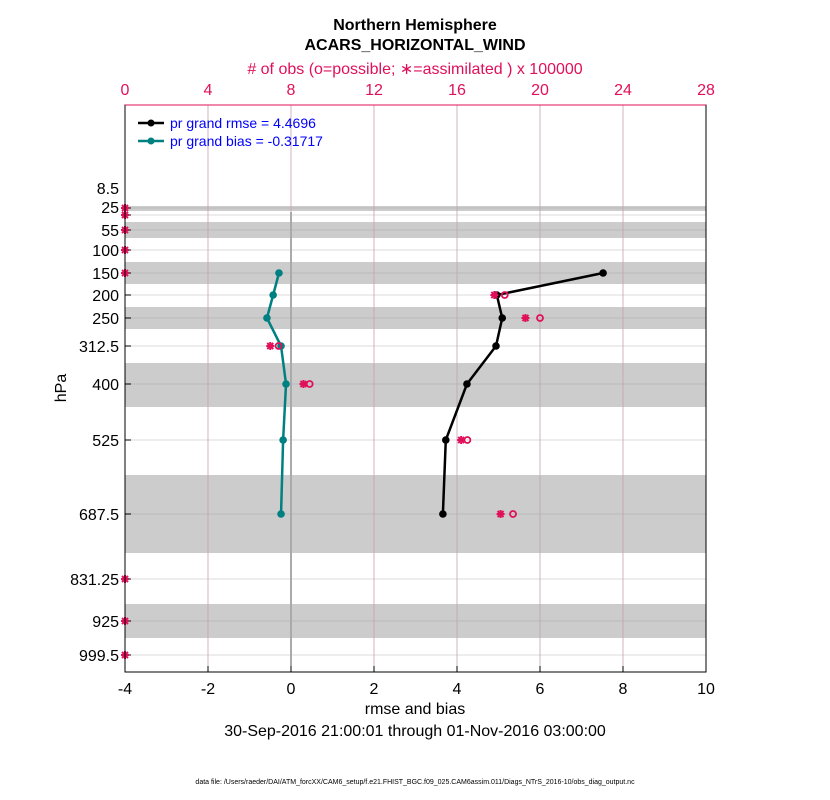 The height and width of the screenshot is (800, 830). What do you see at coordinates (99, 347) in the screenshot?
I see `y-tick-label: 312.5` at bounding box center [99, 347].